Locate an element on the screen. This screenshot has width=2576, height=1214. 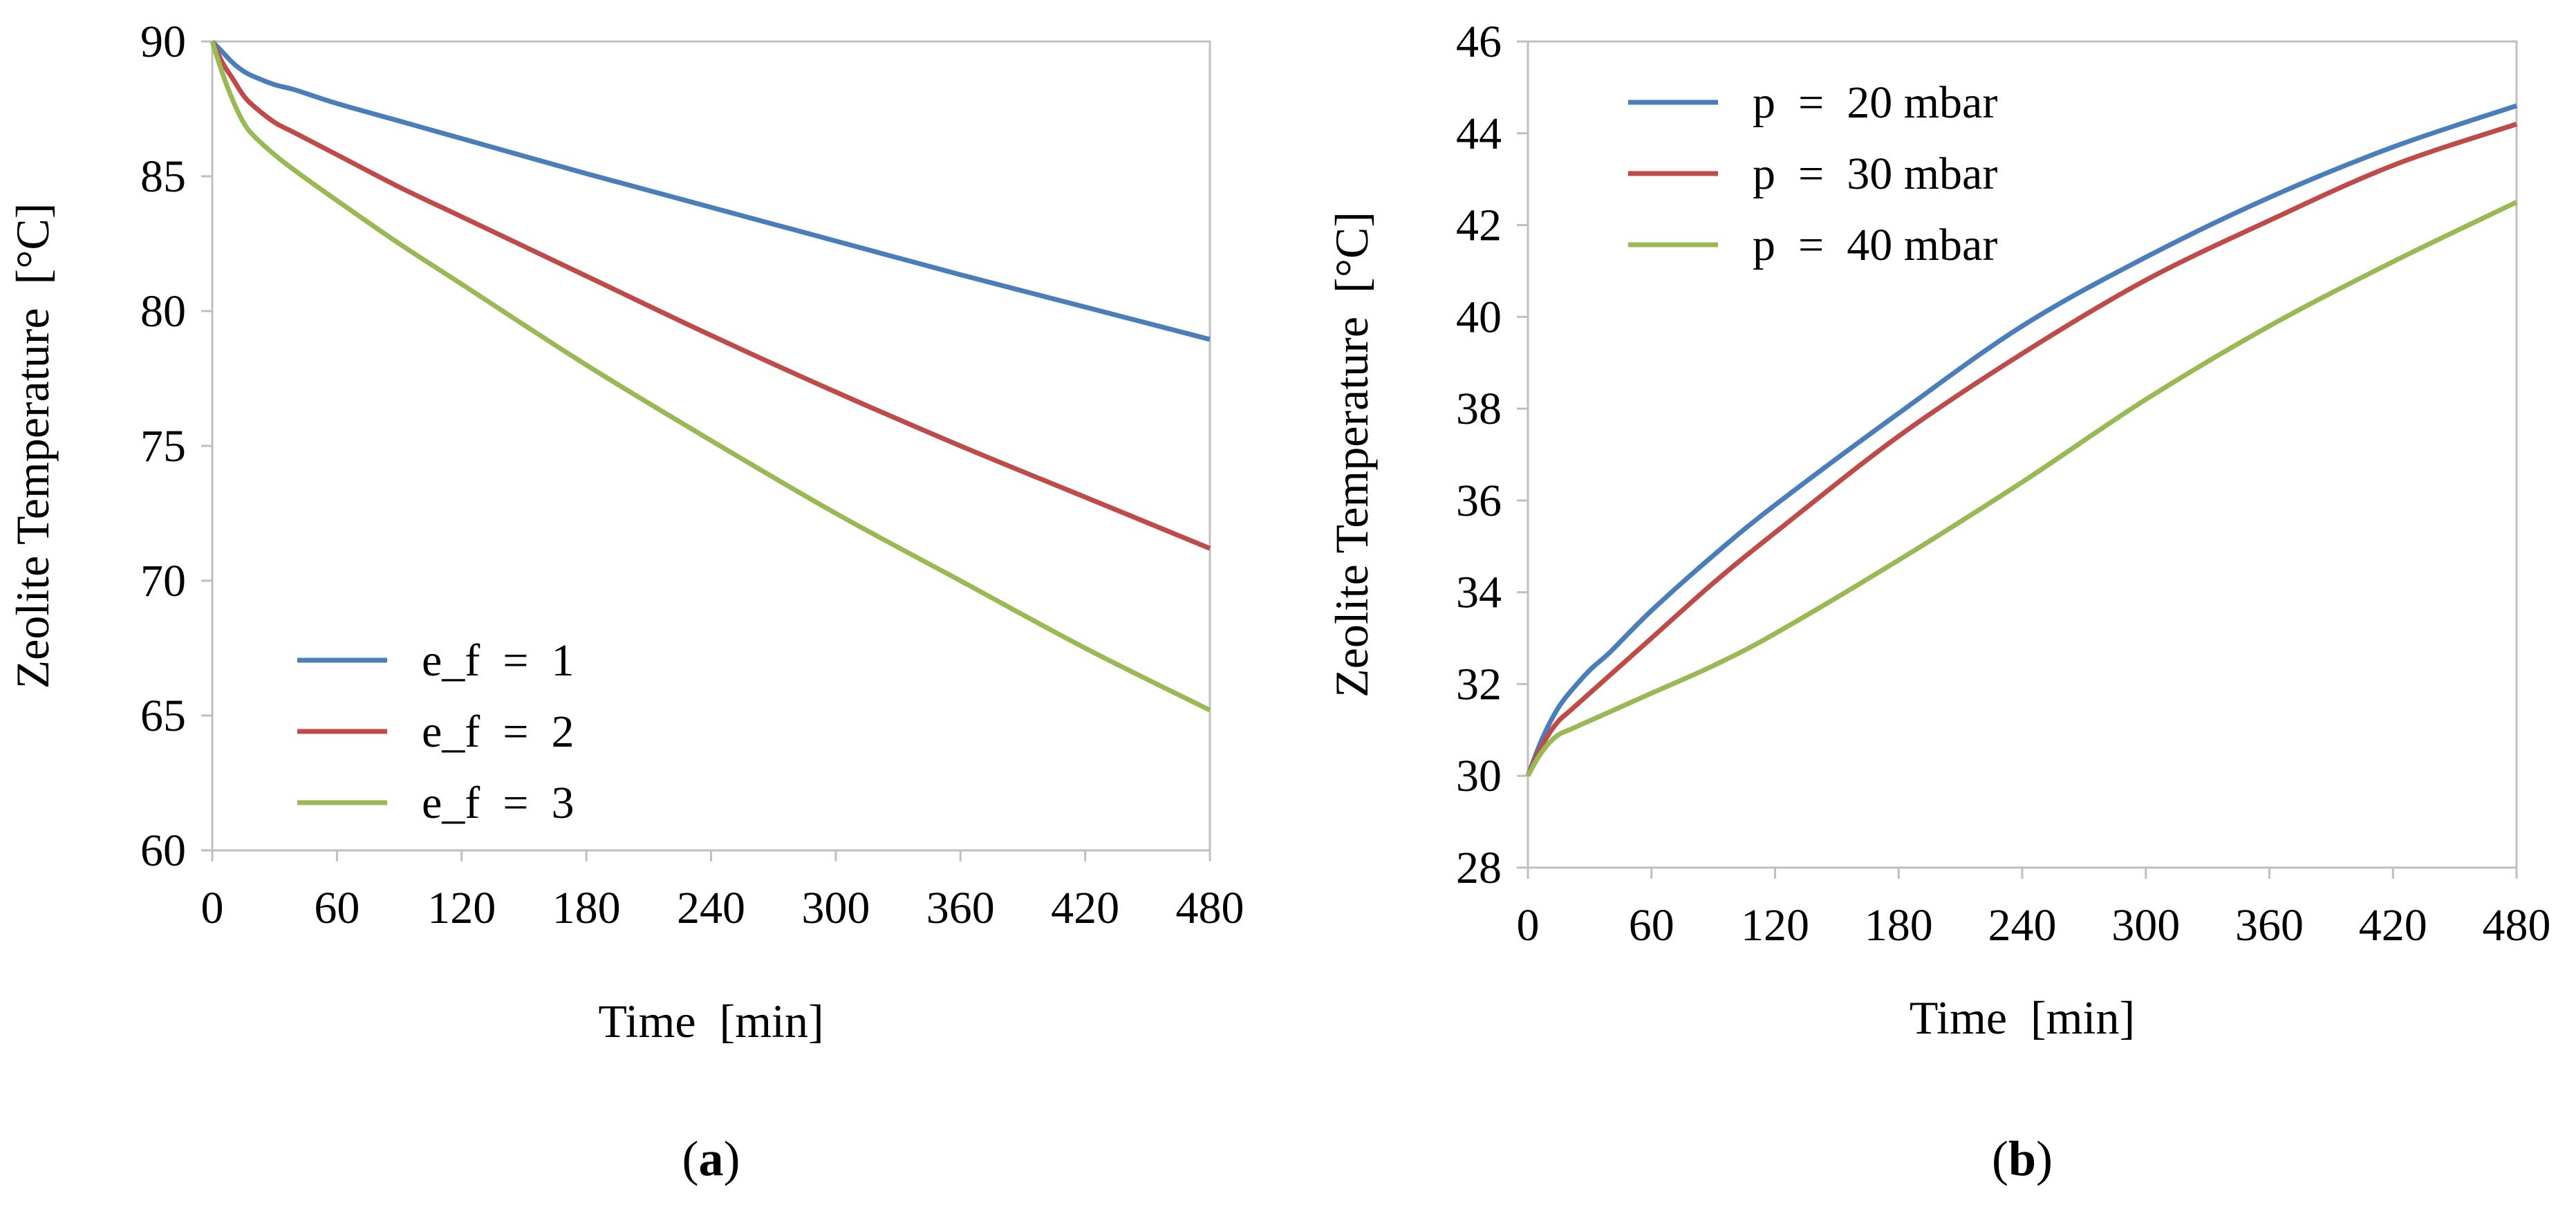
y-tick-label: 36 is located at coordinates (1479, 501).